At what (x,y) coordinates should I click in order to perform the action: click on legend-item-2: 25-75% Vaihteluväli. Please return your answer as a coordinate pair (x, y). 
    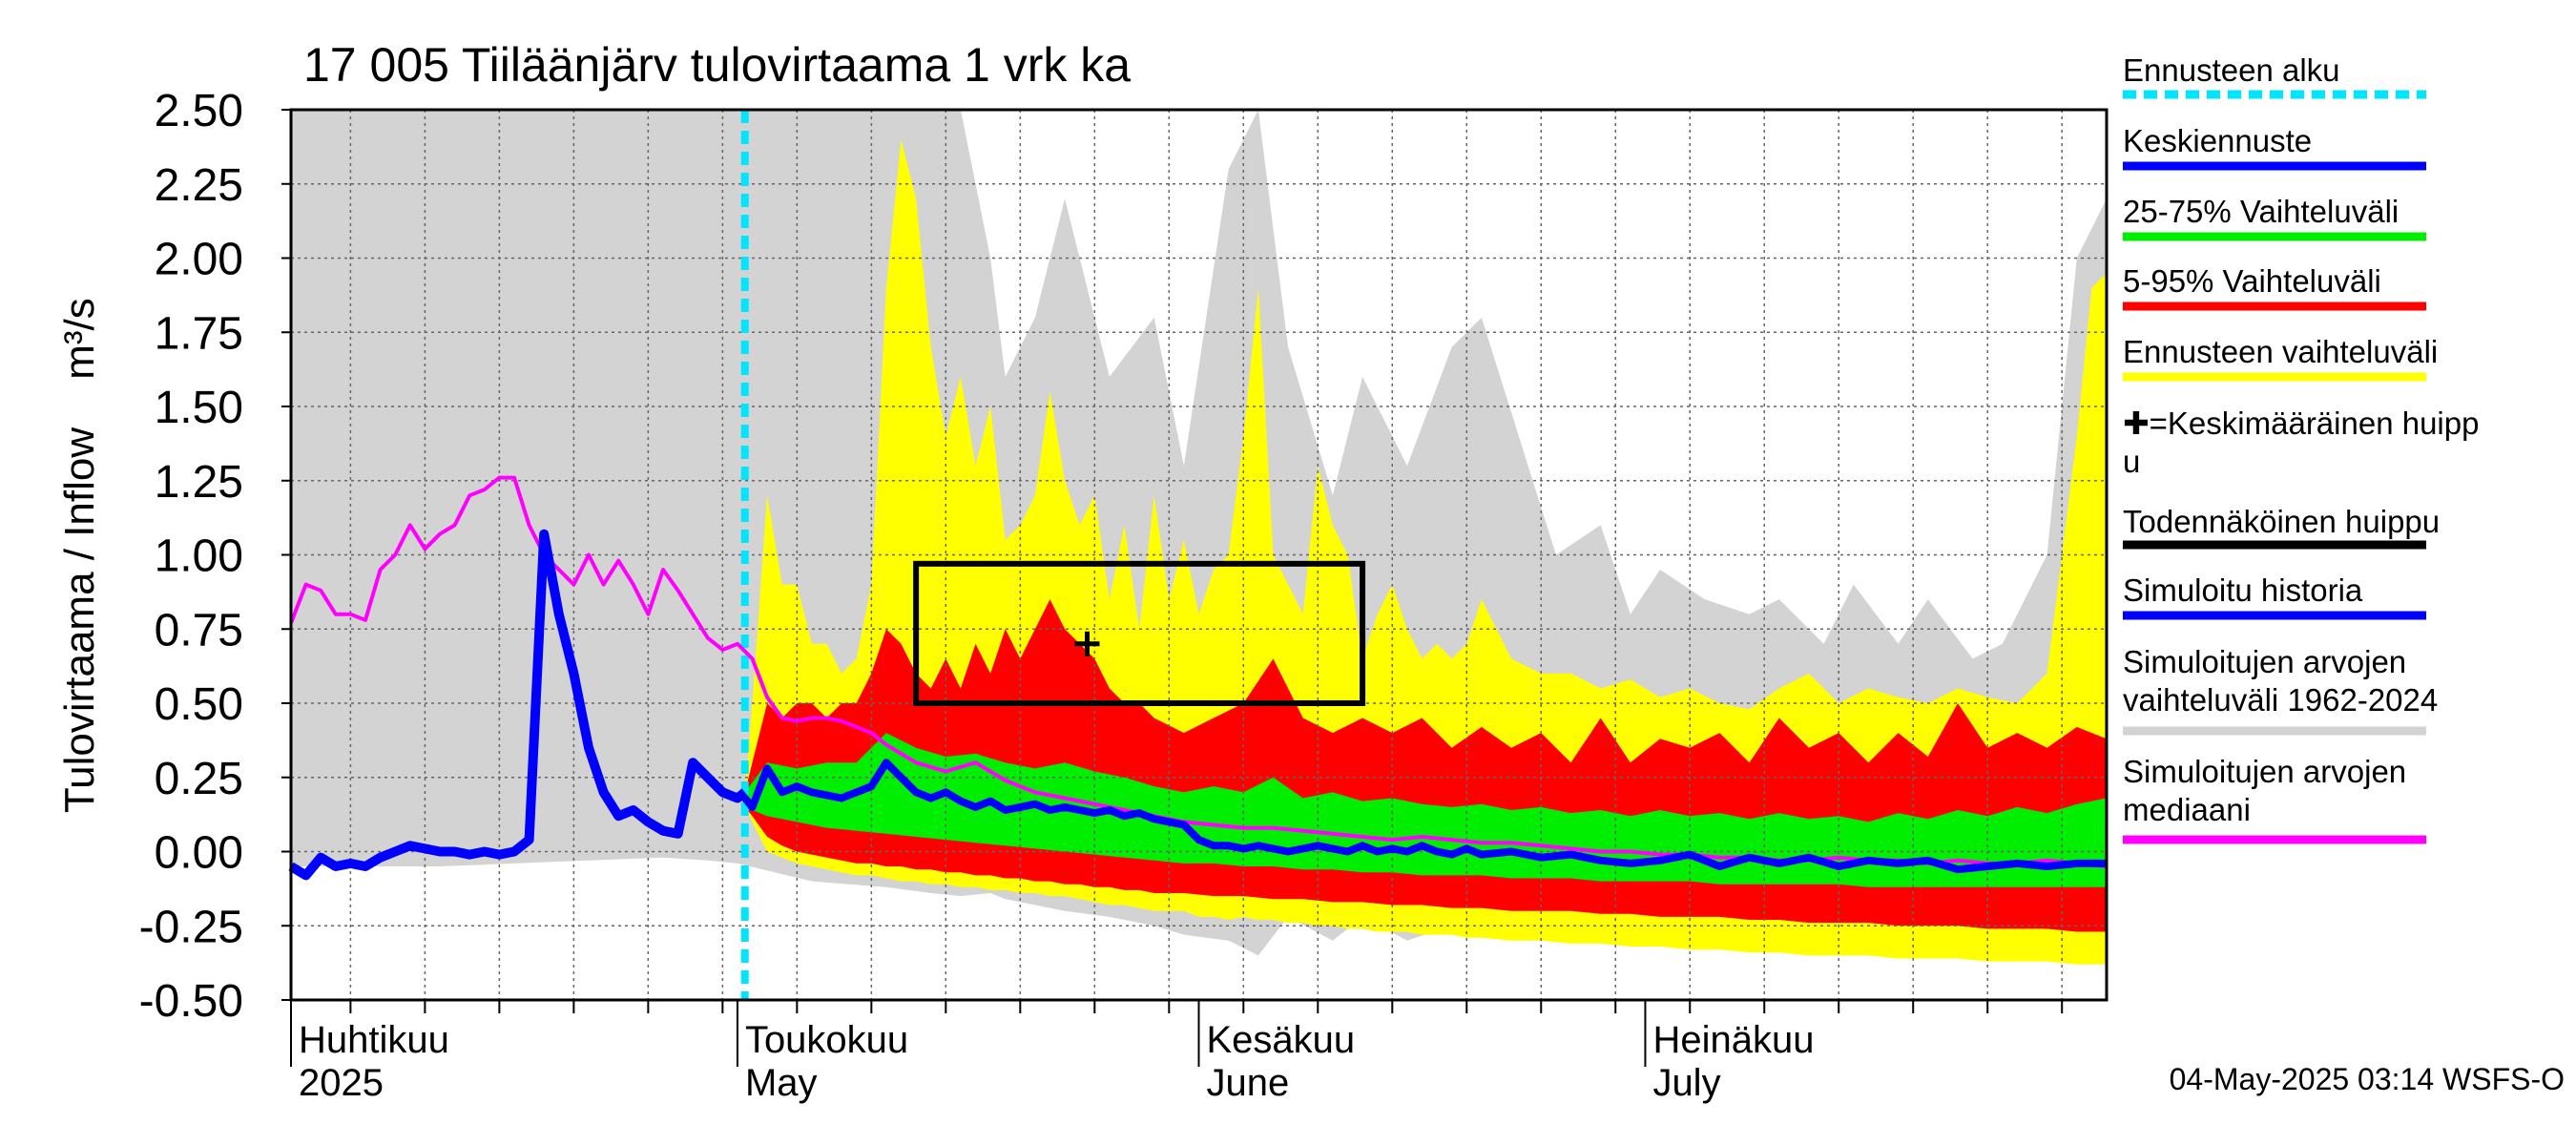
    Looking at the image, I should click on (2274, 218).